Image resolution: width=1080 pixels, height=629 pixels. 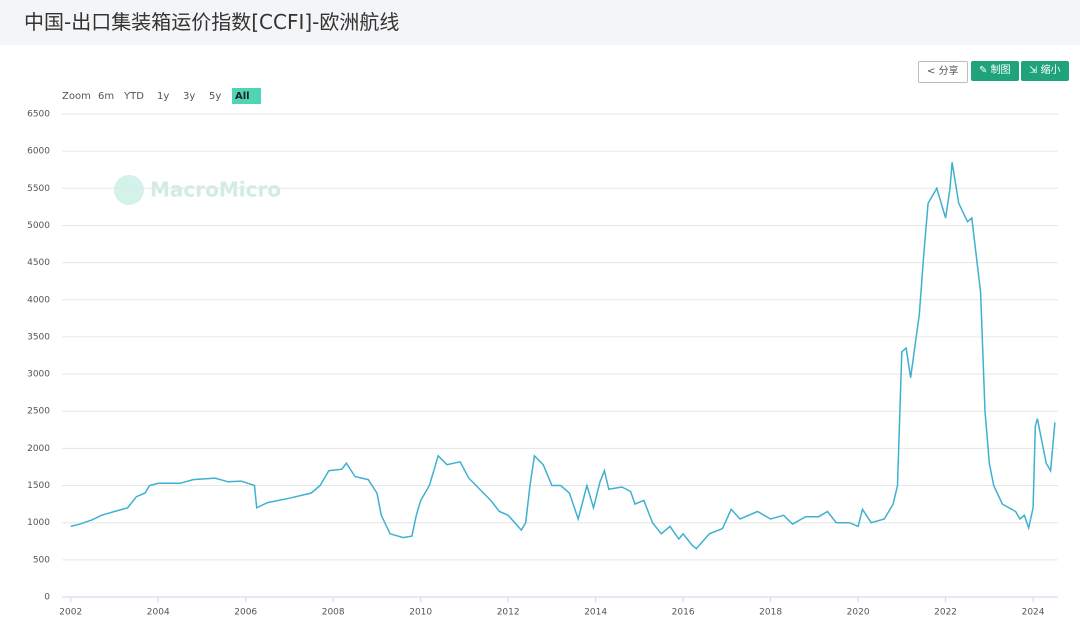 What do you see at coordinates (38, 523) in the screenshot?
I see `y-tick-label: 1000` at bounding box center [38, 523].